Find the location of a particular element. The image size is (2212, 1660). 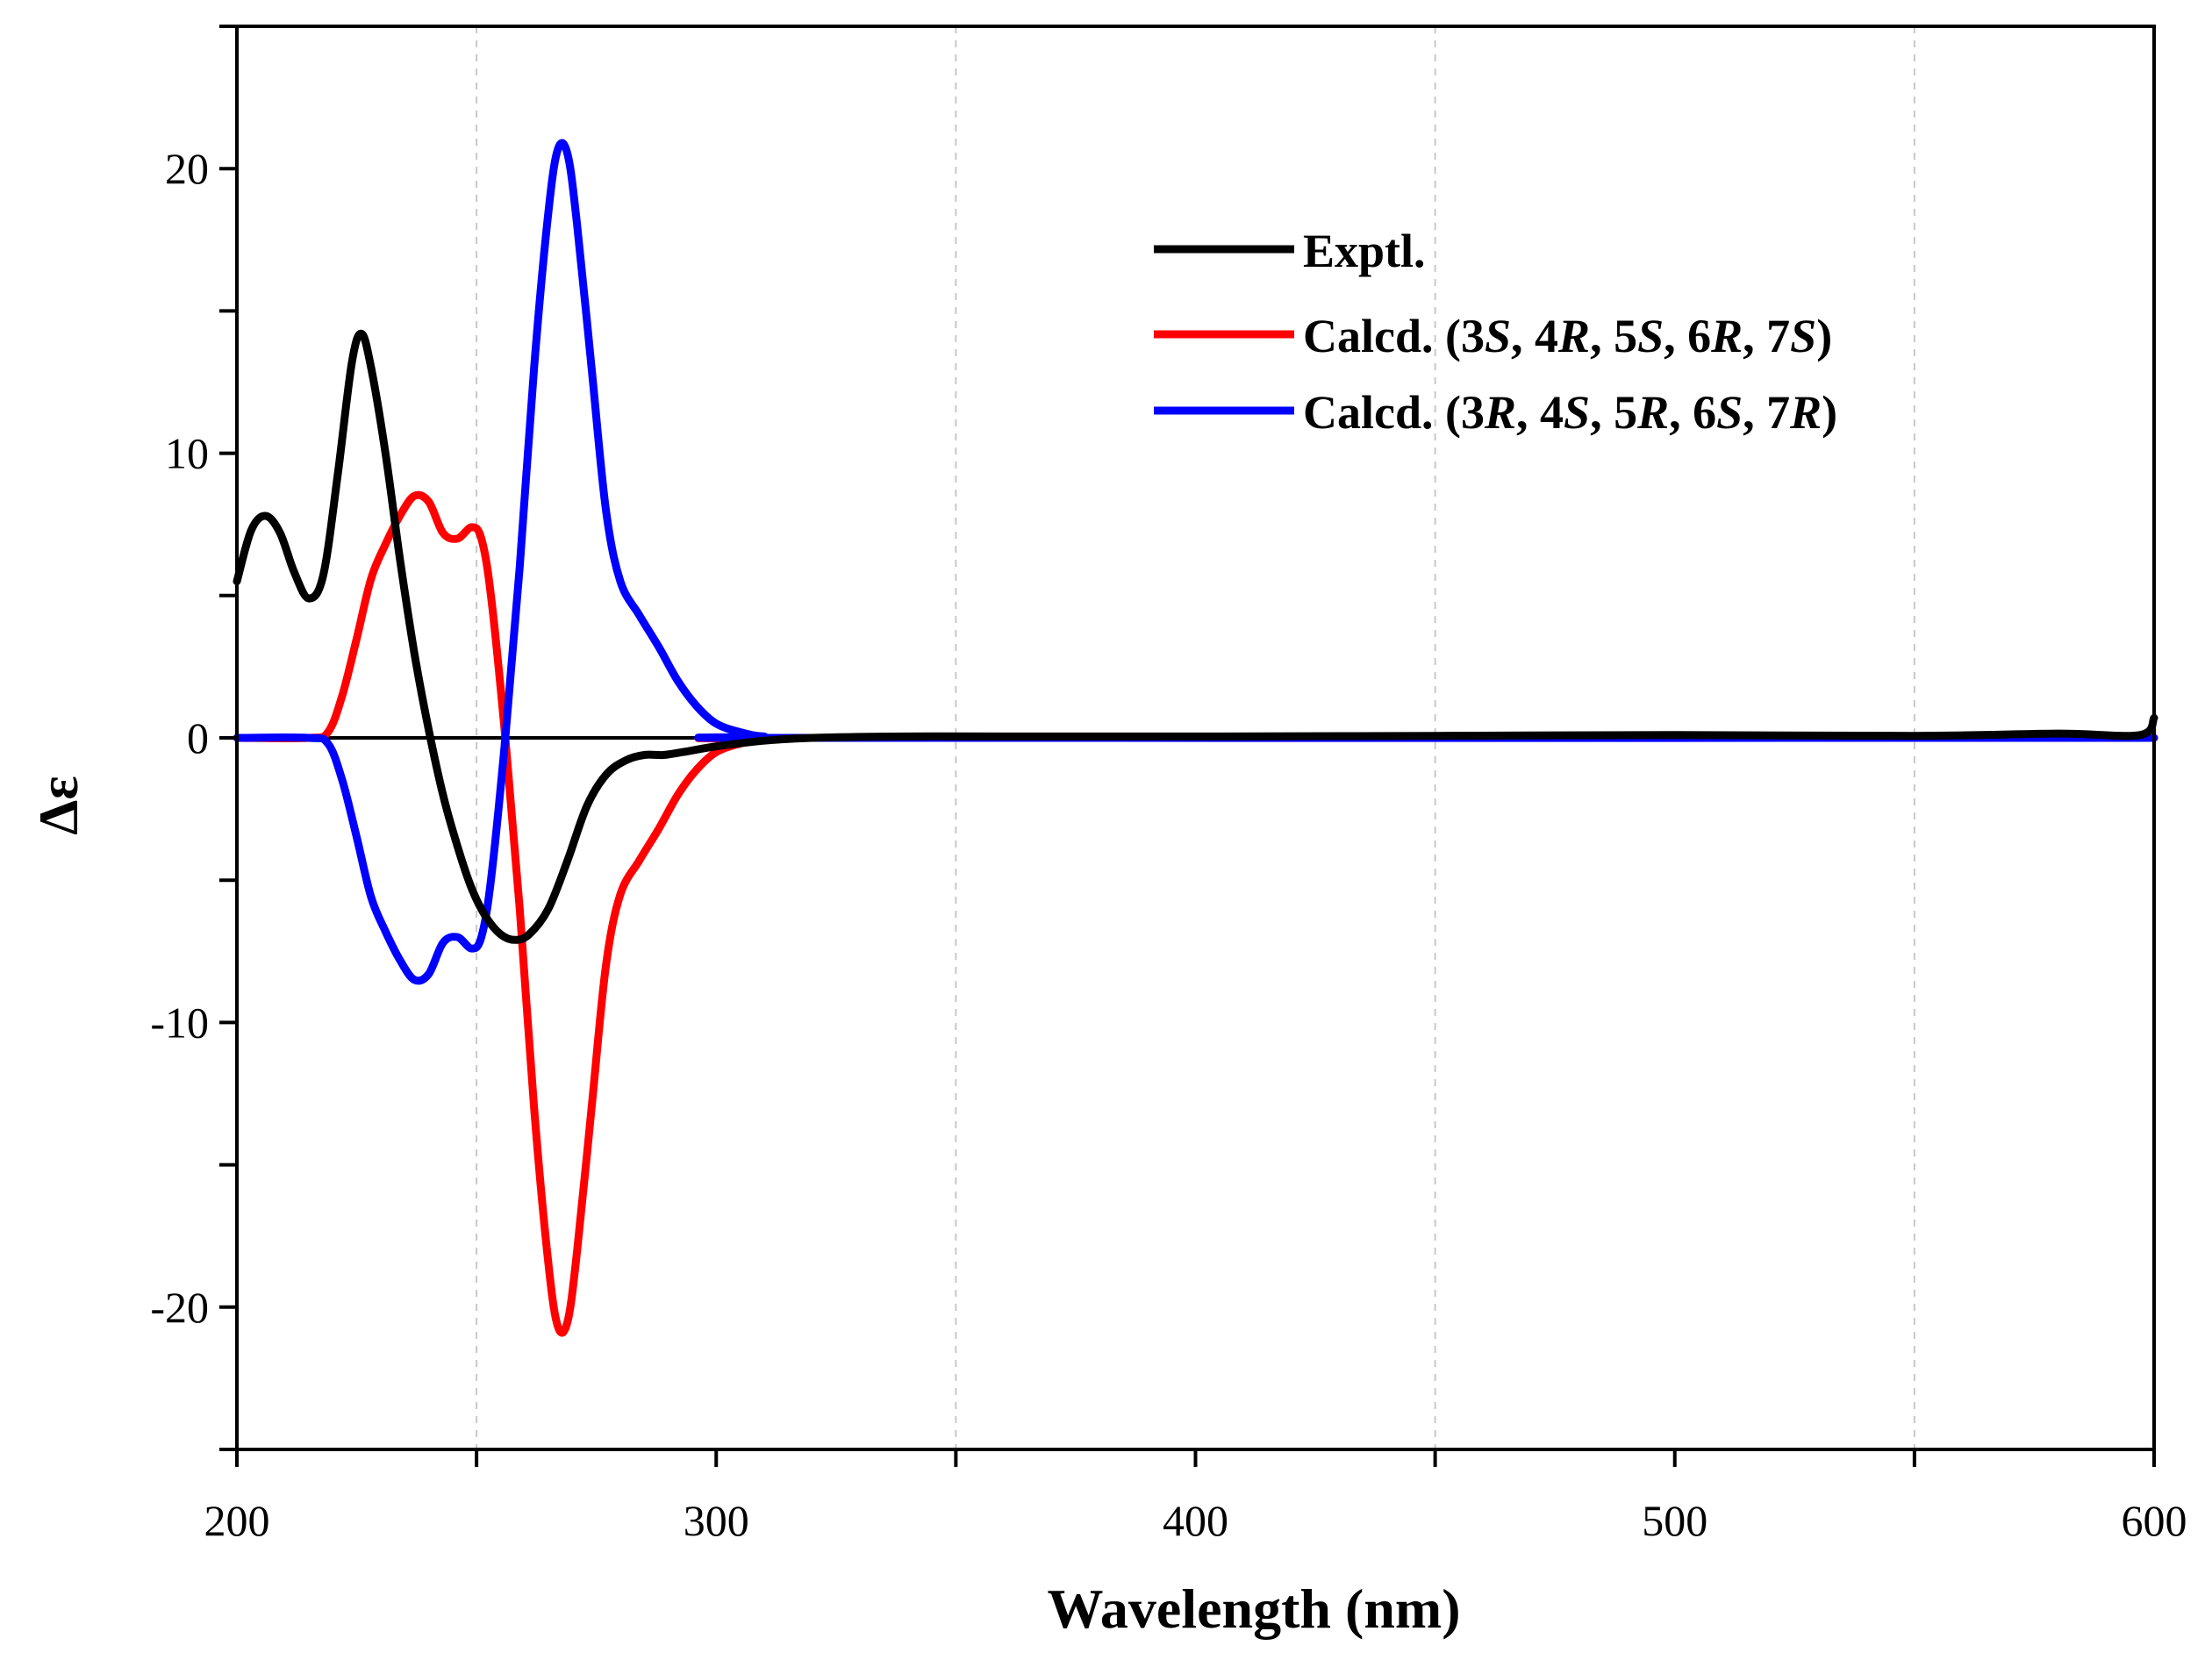

x-tick-label-300: 300 is located at coordinates (716, 1521).